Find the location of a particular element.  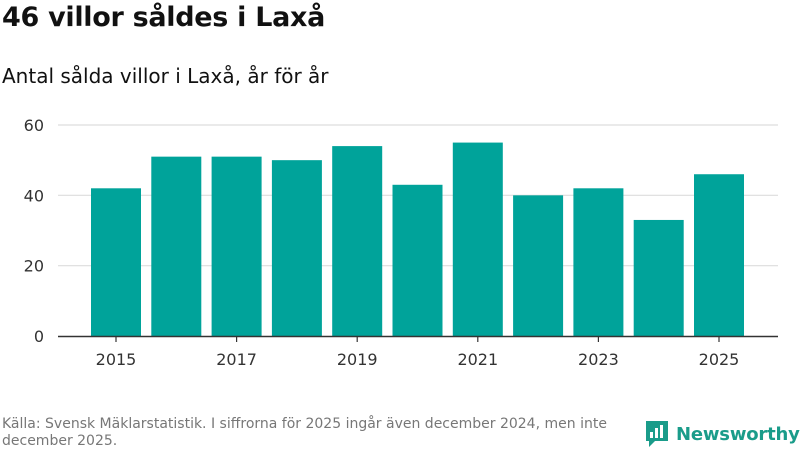

bar-2024 is located at coordinates (658, 277).